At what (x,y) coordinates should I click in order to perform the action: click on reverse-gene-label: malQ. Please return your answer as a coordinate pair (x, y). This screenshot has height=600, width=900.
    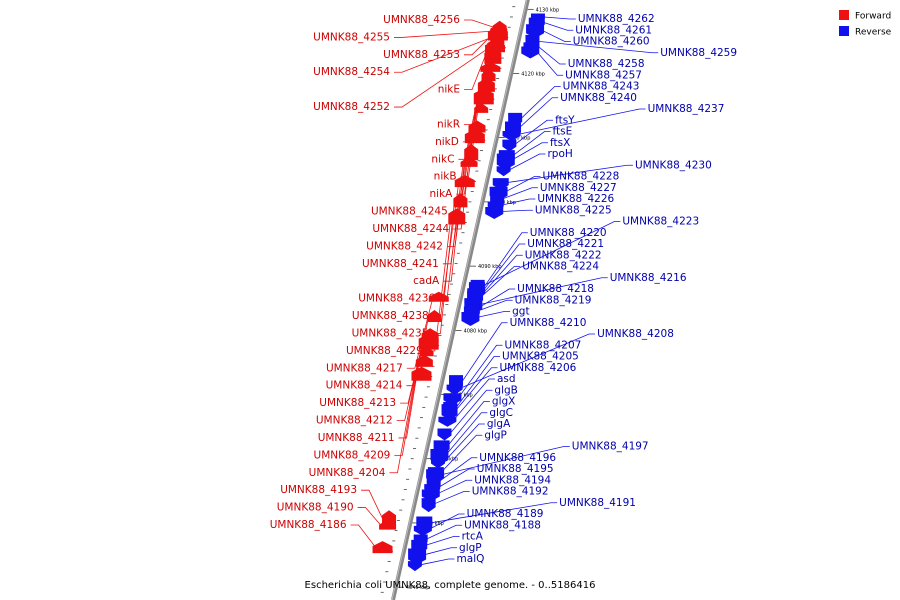
    Looking at the image, I should click on (471, 559).